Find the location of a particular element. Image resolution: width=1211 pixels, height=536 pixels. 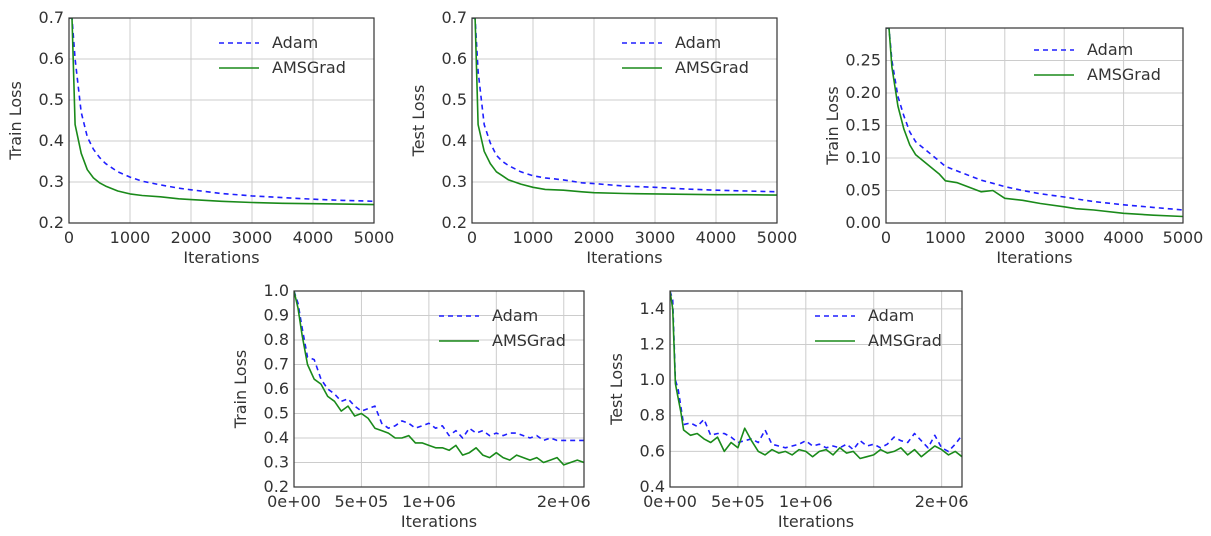

y-tick-label: 0.10 is located at coordinates (863, 157).